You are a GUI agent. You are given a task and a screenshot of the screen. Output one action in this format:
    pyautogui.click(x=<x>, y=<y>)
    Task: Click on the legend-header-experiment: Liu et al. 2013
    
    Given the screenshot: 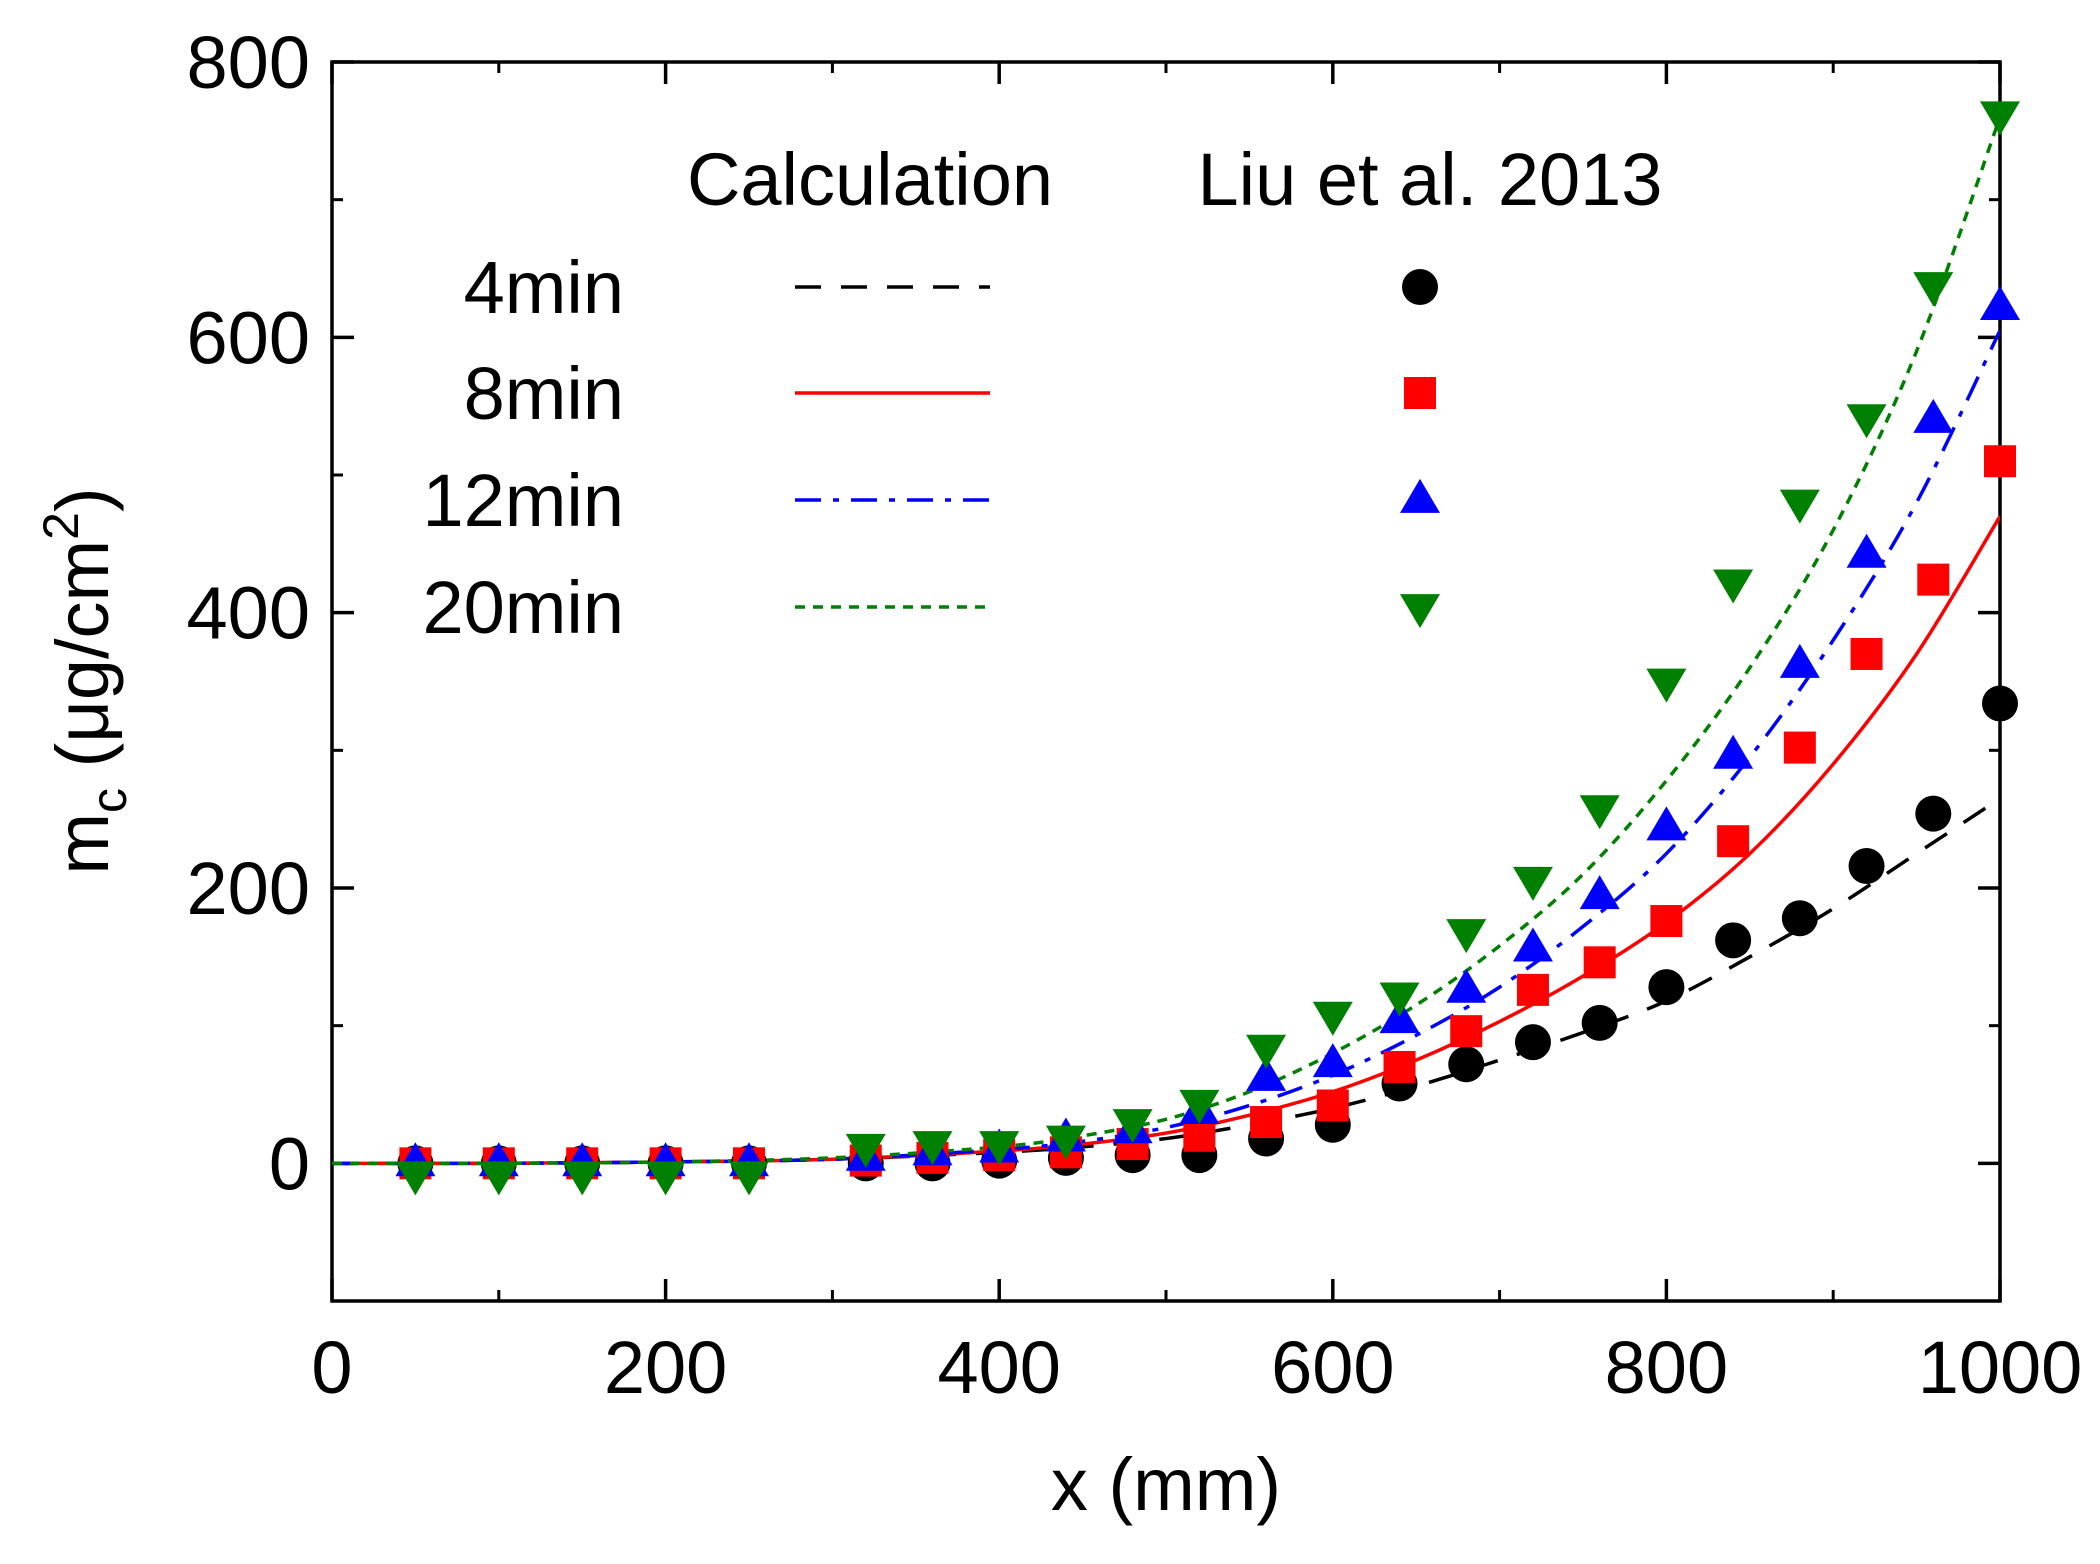 What is the action you would take?
    pyautogui.click(x=1430, y=179)
    